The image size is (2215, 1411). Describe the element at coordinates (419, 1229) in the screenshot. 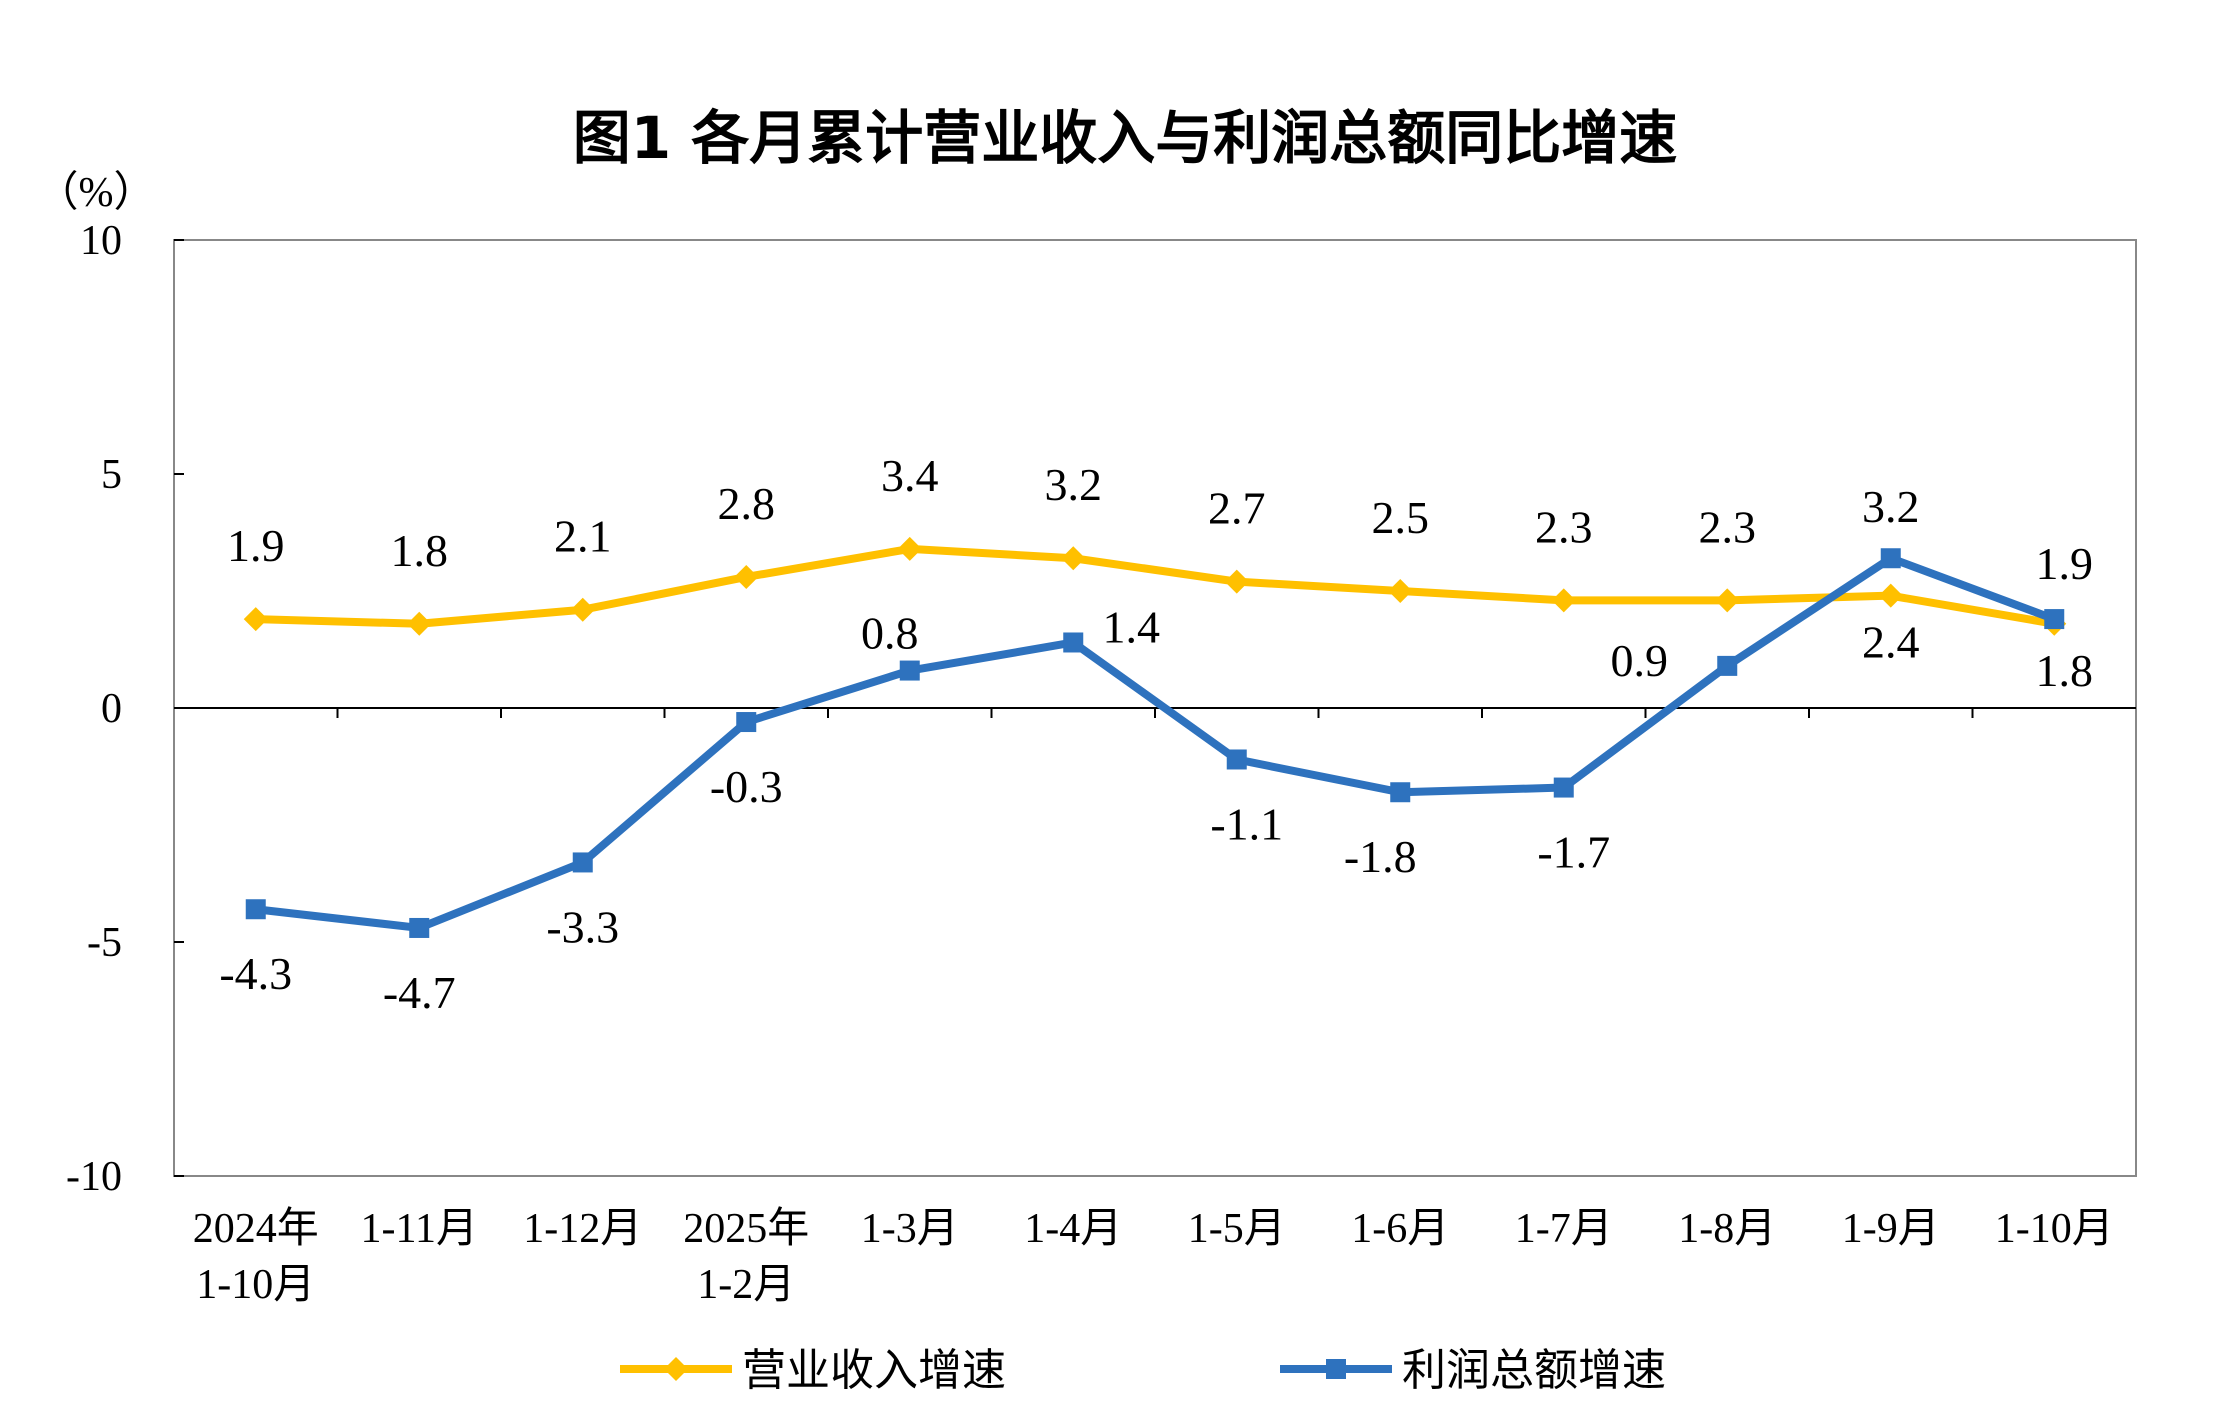

I see `x-tick-label: 1-11月` at that location.